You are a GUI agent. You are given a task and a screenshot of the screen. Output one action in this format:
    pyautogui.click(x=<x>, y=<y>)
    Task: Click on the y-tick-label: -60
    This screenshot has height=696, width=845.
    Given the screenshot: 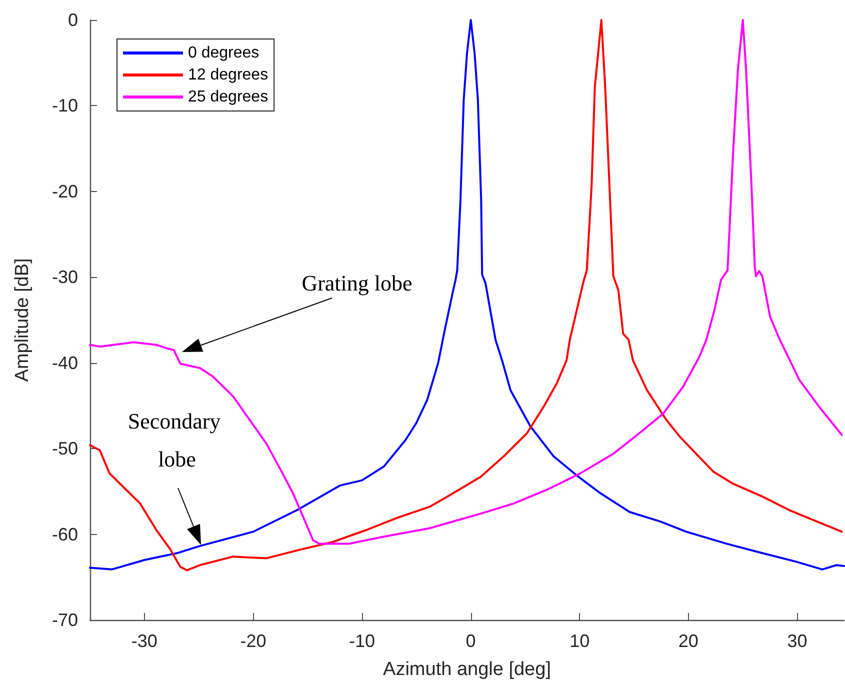 What is the action you would take?
    pyautogui.click(x=65, y=534)
    